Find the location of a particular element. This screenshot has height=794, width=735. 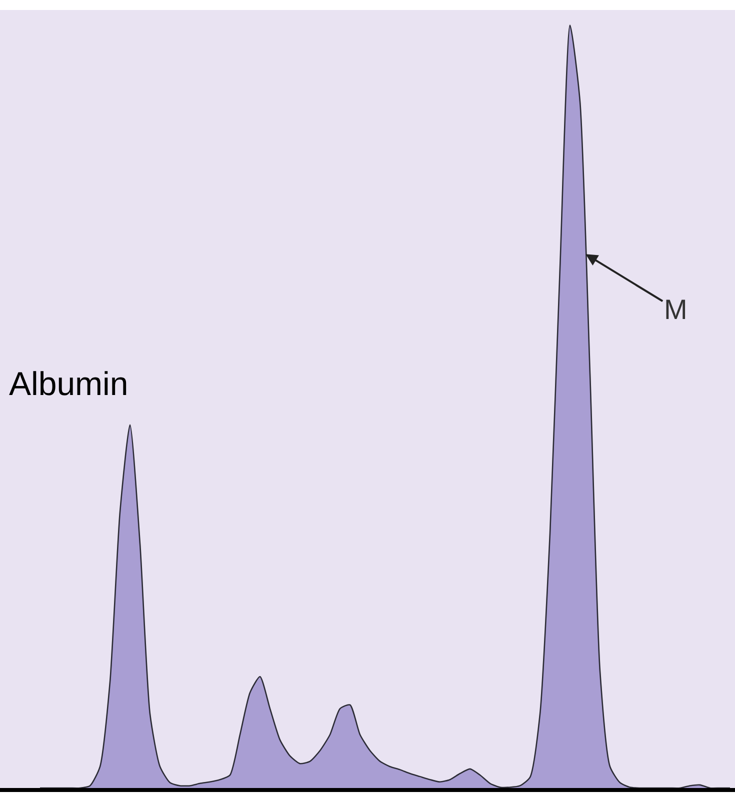

annotation: Albumin is located at coordinates (68, 383).